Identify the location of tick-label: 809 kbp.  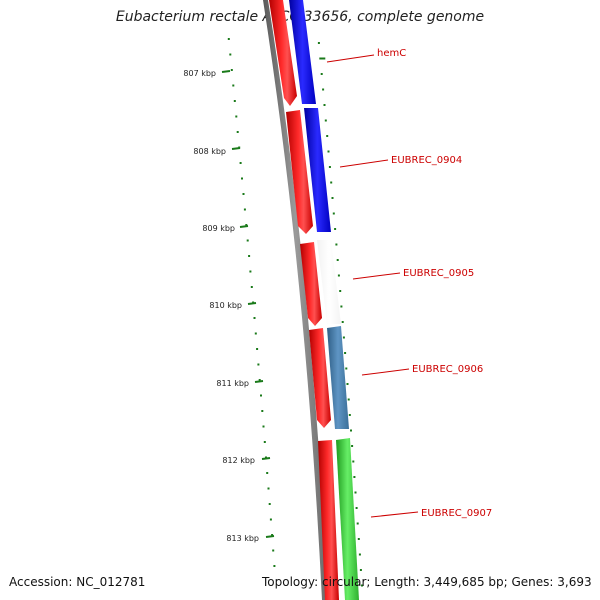
(218, 228).